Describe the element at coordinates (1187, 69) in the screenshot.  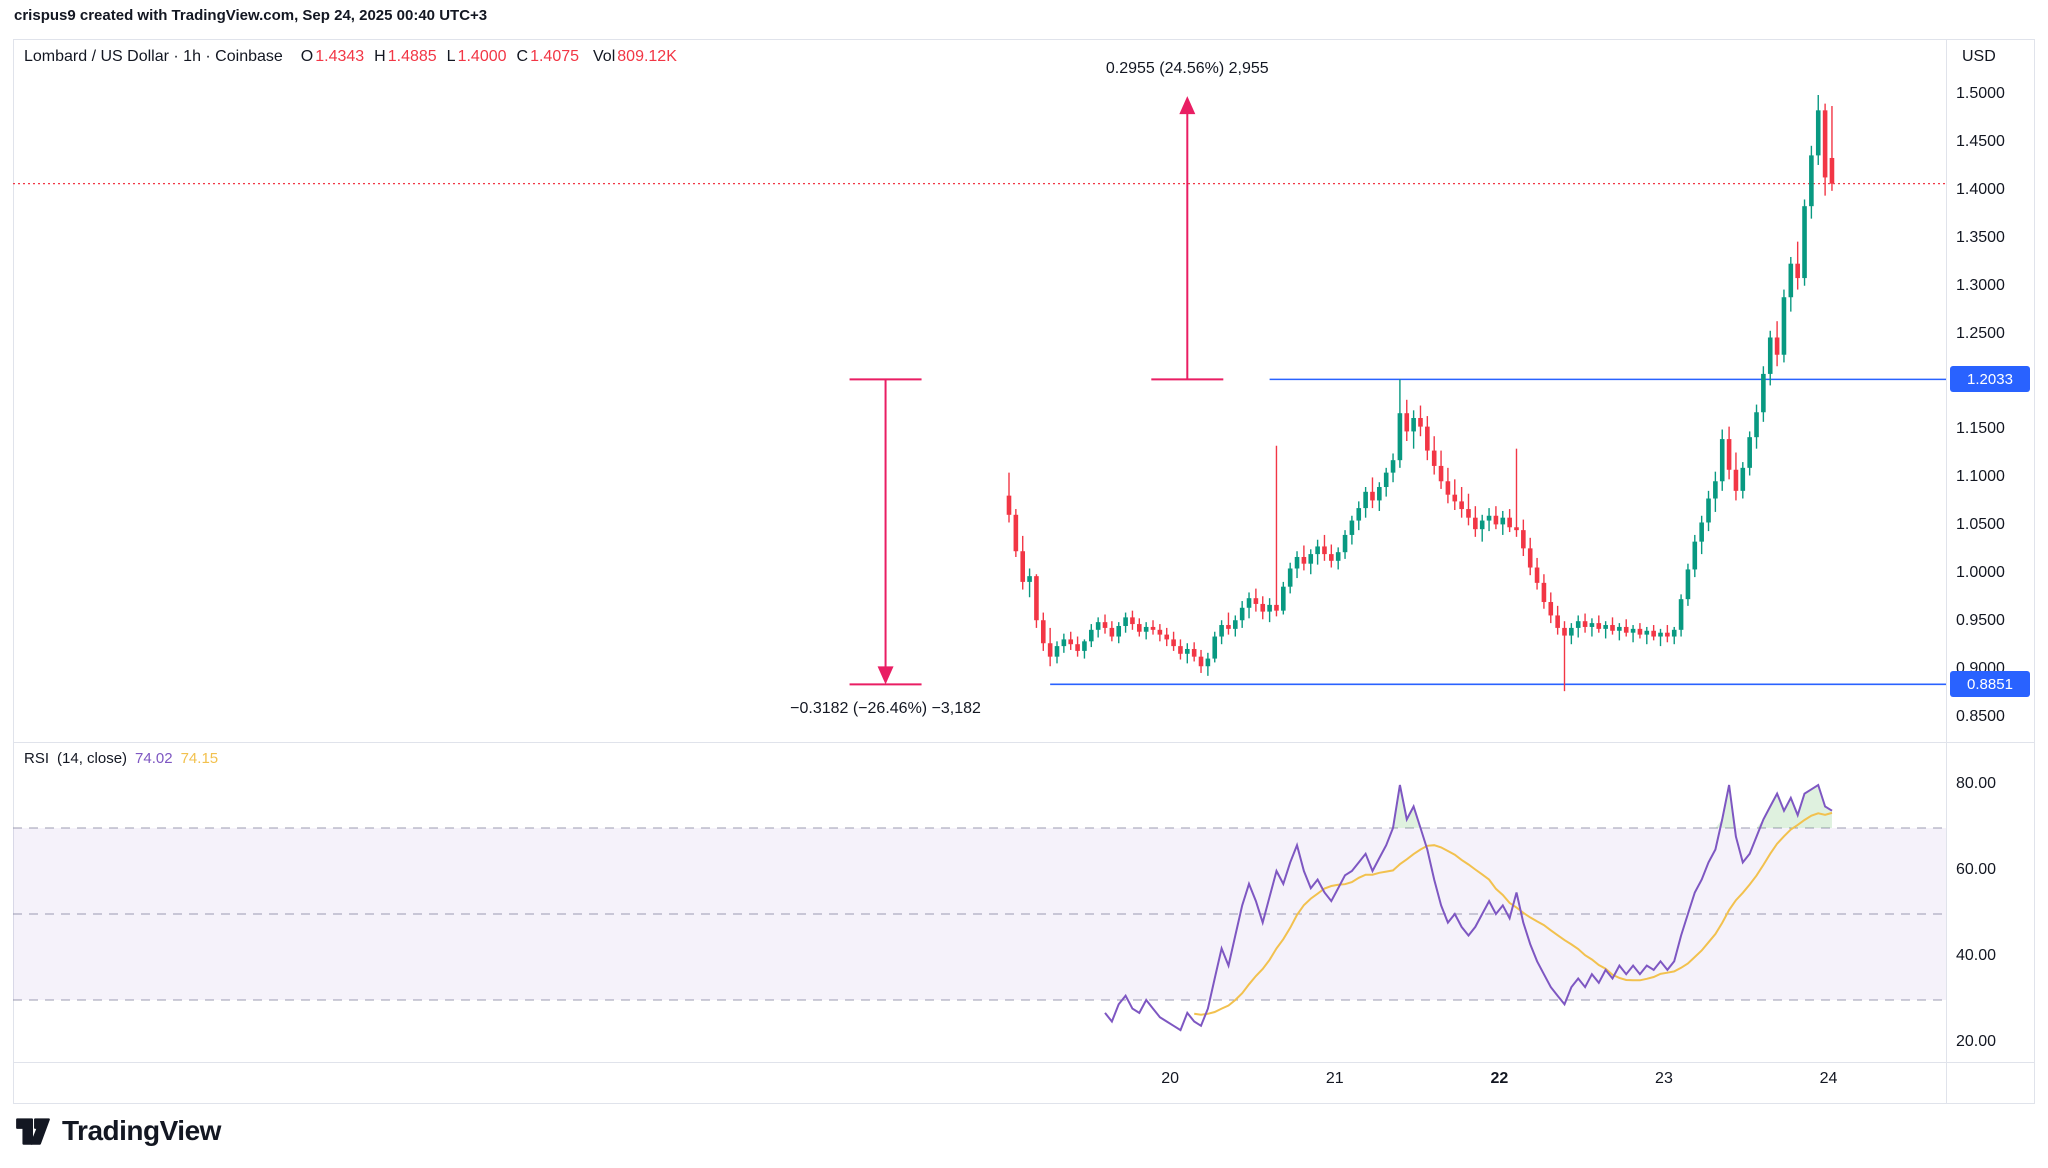
I see `measure-up-label: 0.2955 (24.56%) 2,955` at that location.